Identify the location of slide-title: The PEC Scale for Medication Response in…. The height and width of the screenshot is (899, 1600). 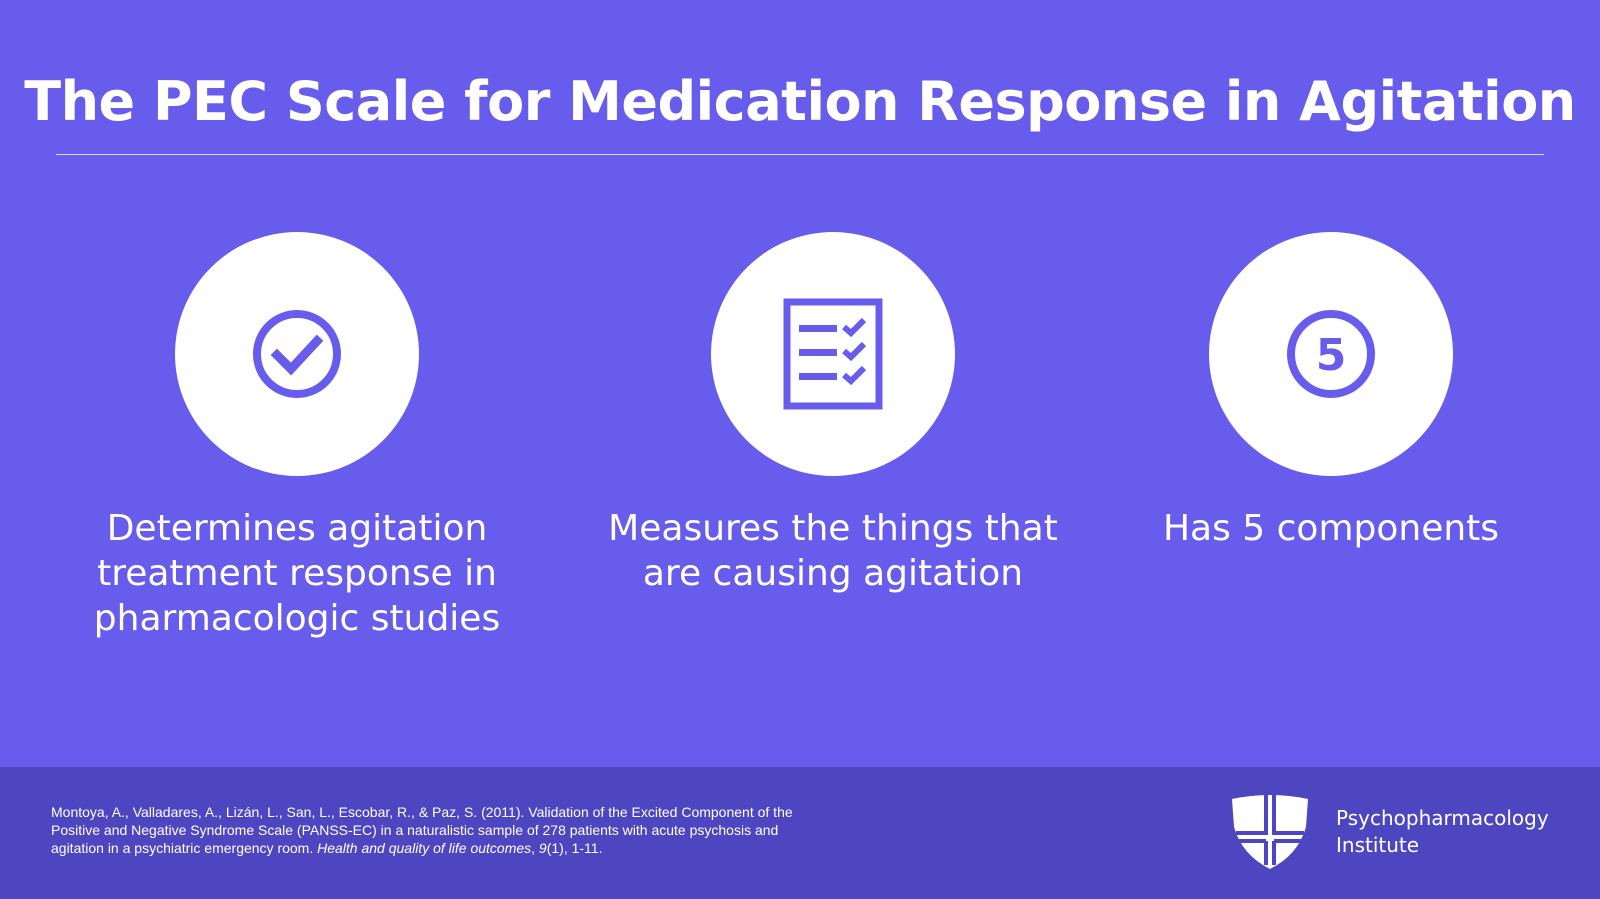
(800, 101).